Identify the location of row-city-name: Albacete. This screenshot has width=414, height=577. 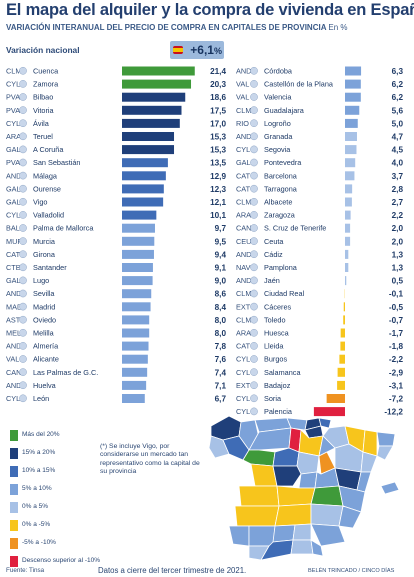
(278, 202).